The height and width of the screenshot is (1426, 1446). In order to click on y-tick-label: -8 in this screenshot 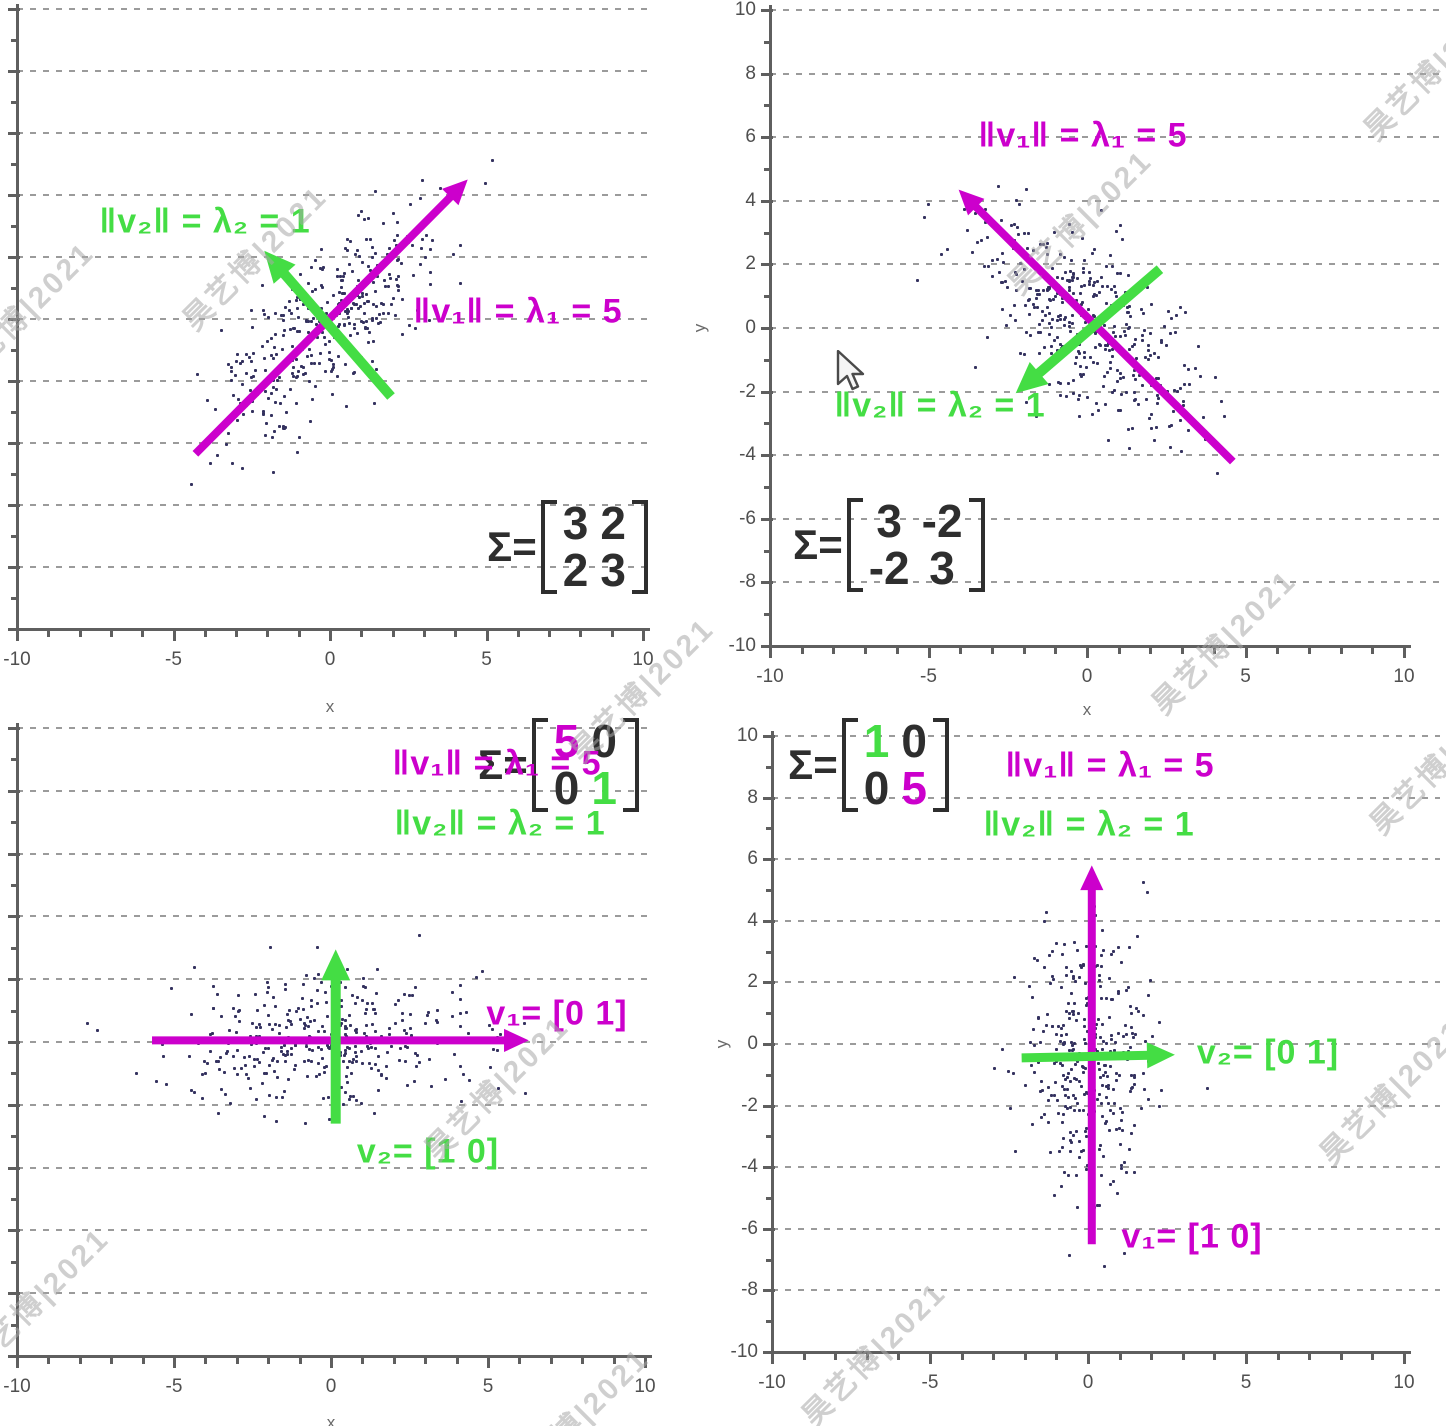, I will do `click(747, 582)`.